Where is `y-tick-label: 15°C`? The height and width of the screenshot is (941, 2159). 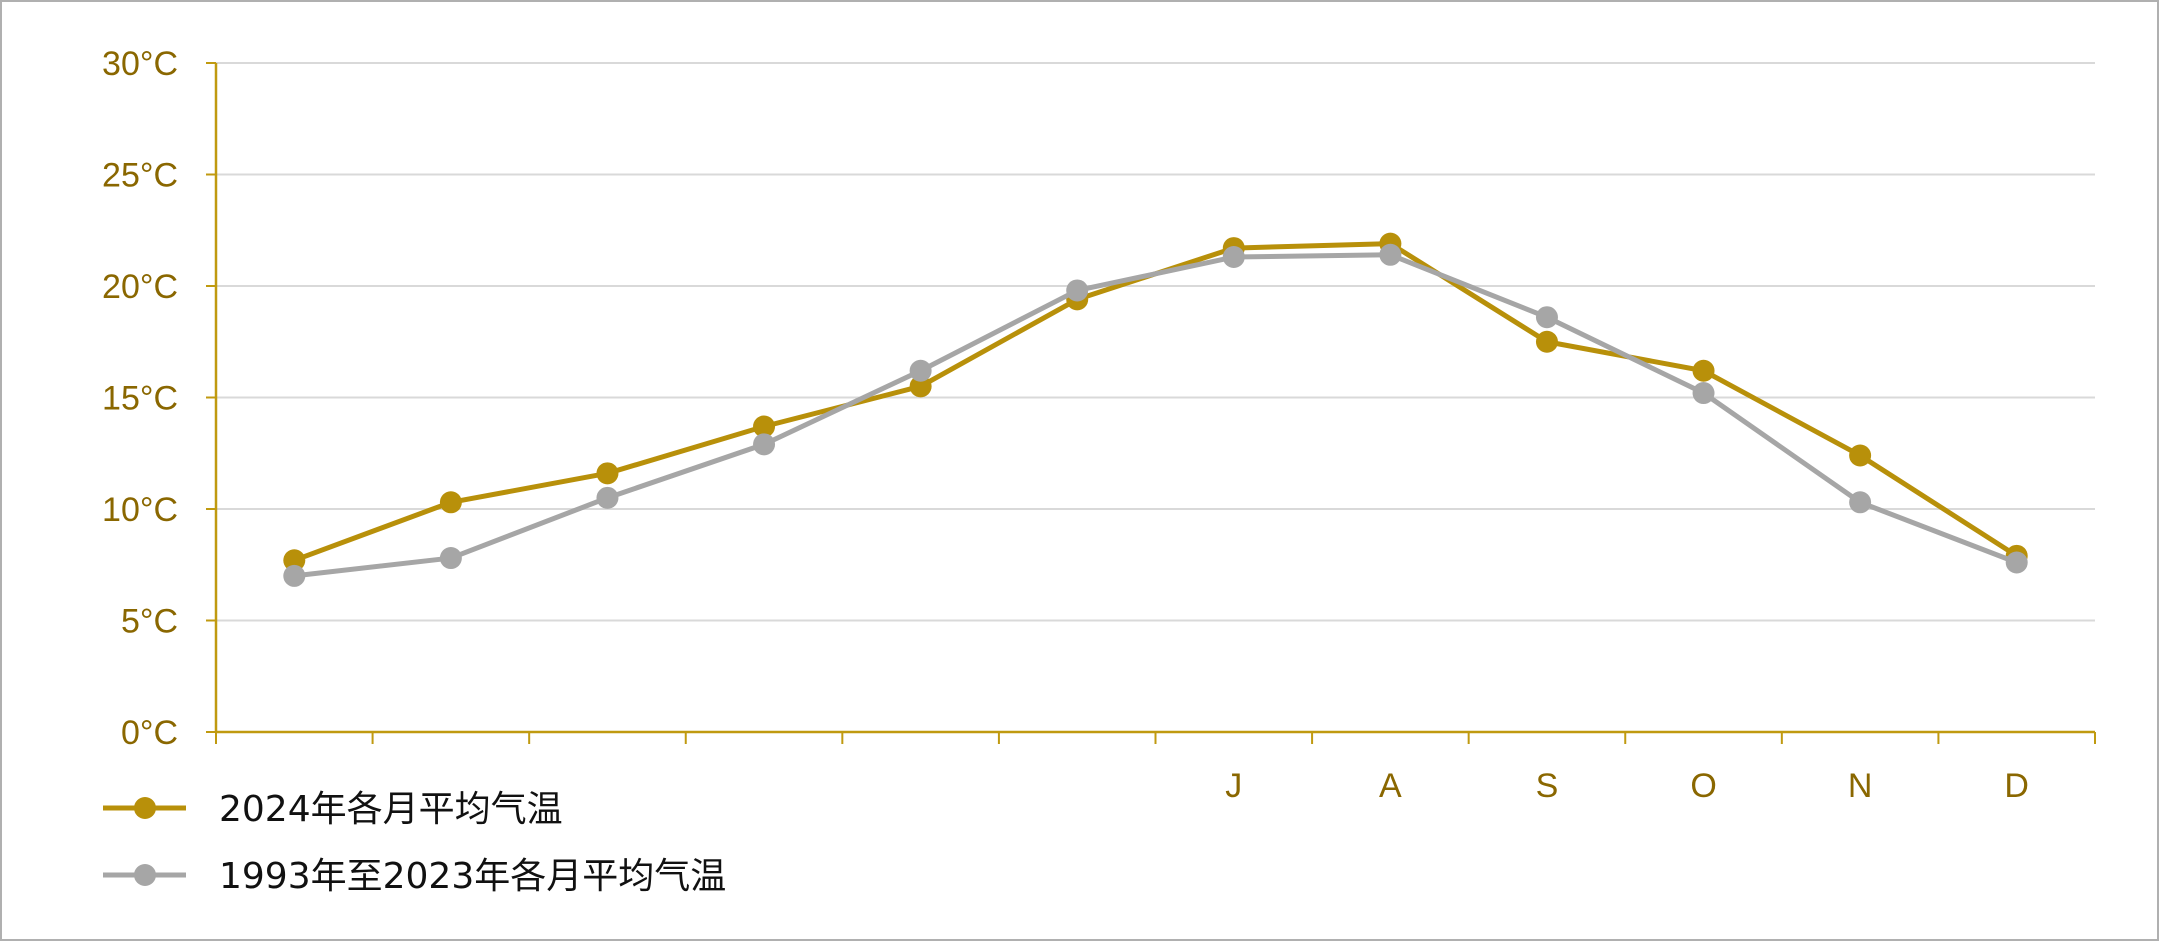
y-tick-label: 15°C is located at coordinates (140, 399).